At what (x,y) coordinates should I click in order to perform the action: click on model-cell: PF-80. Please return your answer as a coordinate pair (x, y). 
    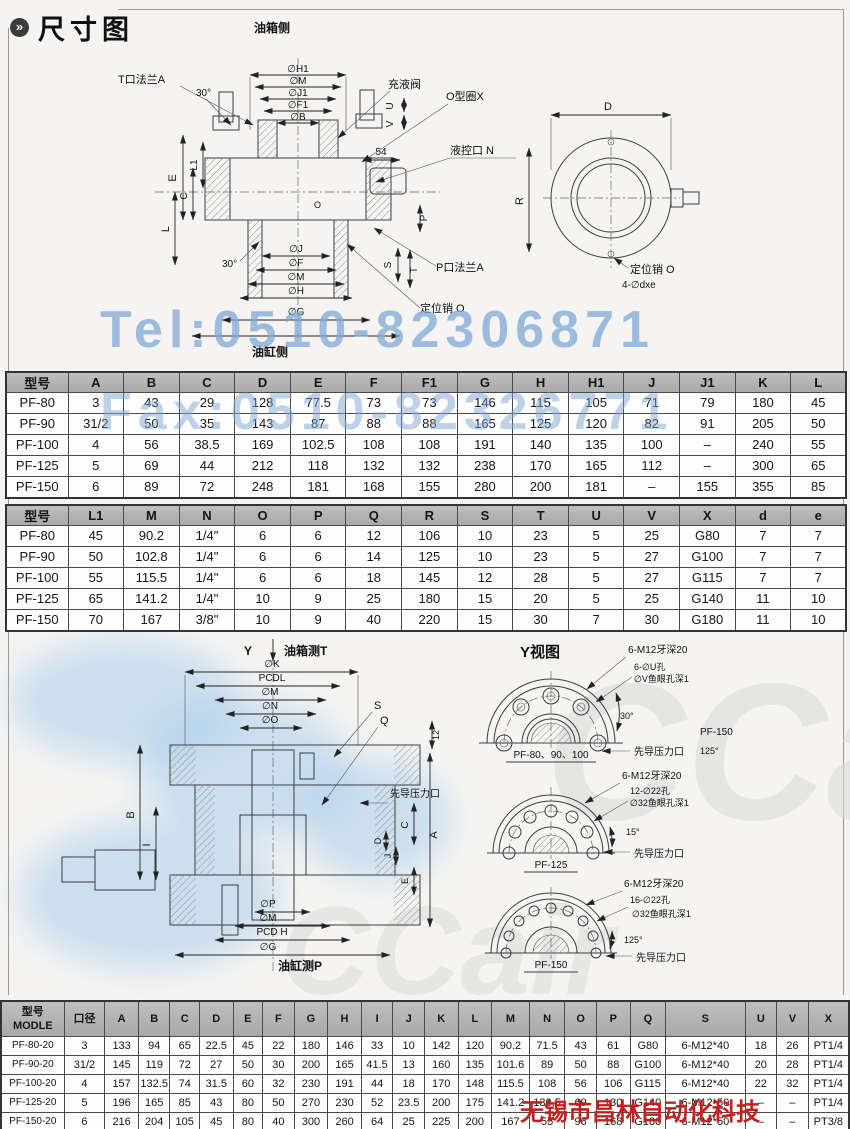
    Looking at the image, I should click on (37, 403).